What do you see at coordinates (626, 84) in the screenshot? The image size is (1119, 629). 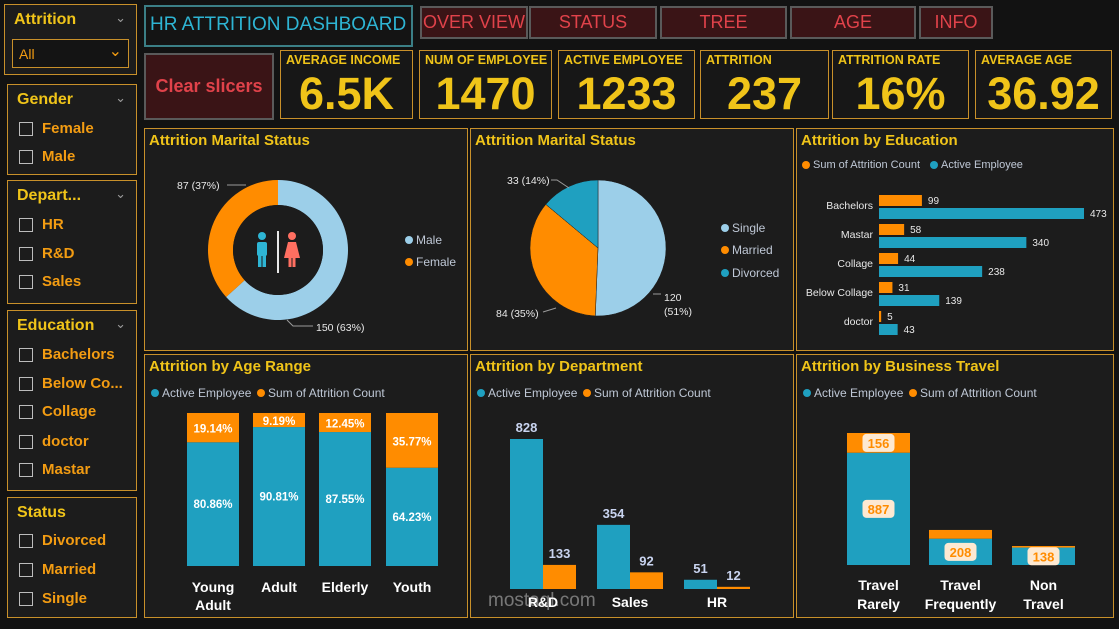 I see `kpi-active-employee: ACTIVE EMPLOYEE 1233` at bounding box center [626, 84].